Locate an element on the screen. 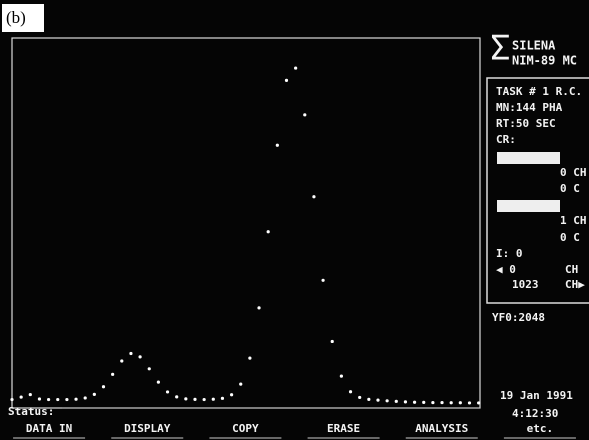 The width and height of the screenshot is (589, 440). softkey: COPY is located at coordinates (245, 428).